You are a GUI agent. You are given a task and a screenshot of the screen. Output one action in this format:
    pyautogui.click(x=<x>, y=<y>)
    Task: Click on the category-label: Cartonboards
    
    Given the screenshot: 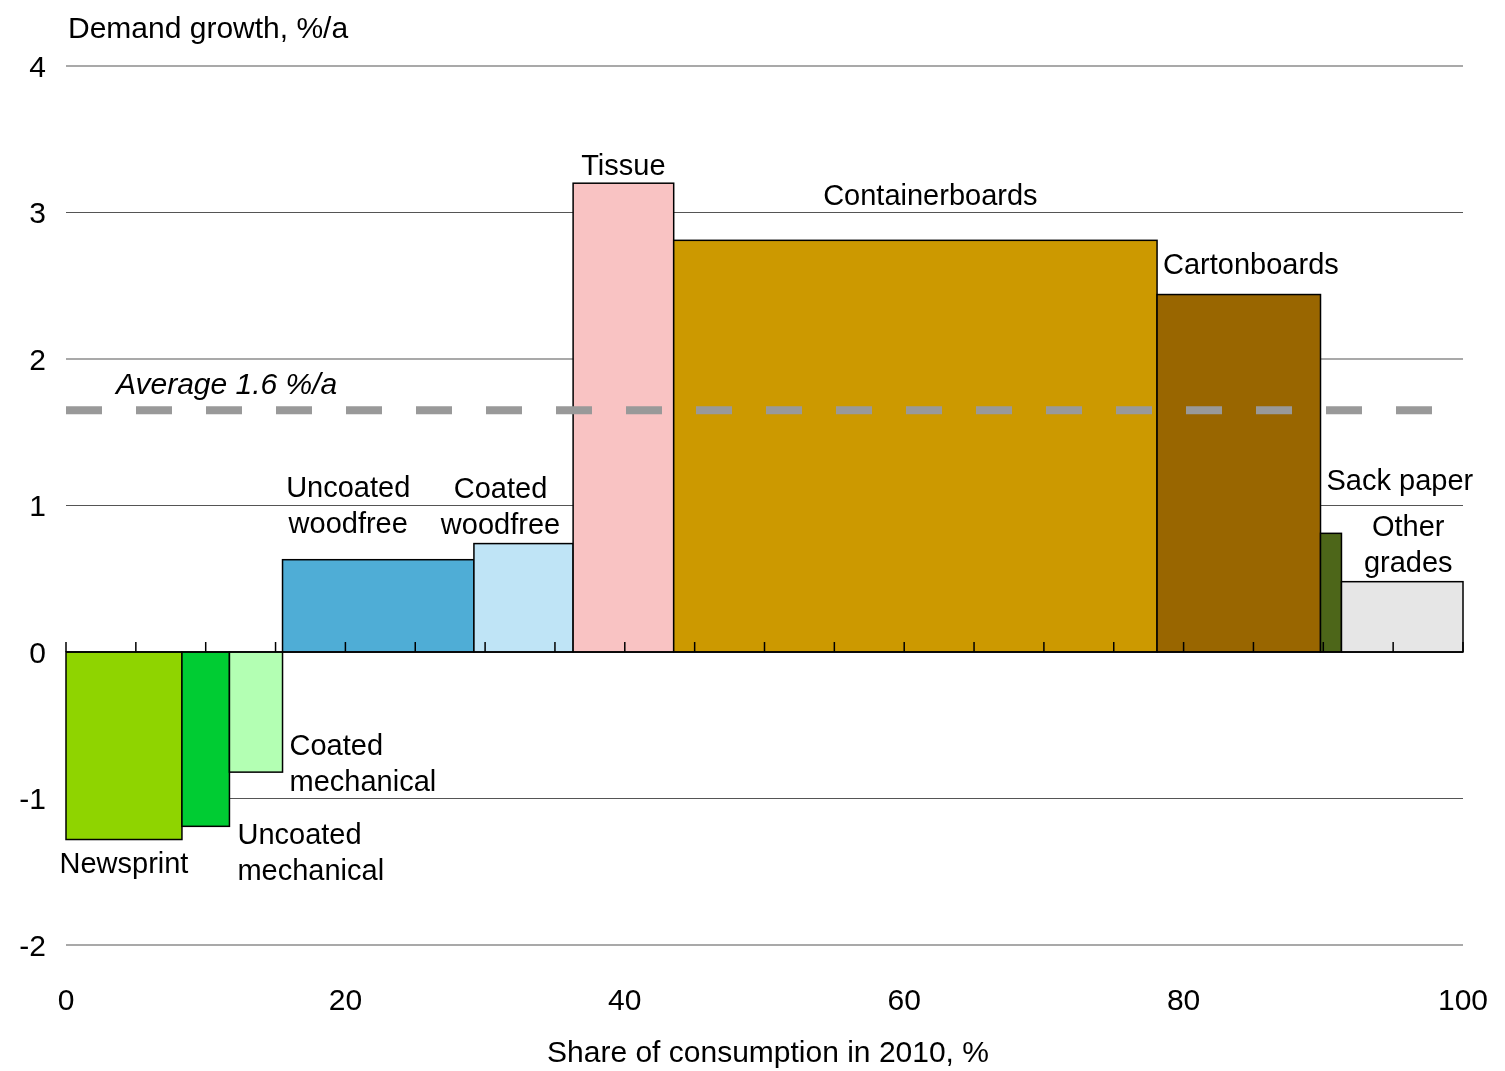 What is the action you would take?
    pyautogui.click(x=1251, y=263)
    